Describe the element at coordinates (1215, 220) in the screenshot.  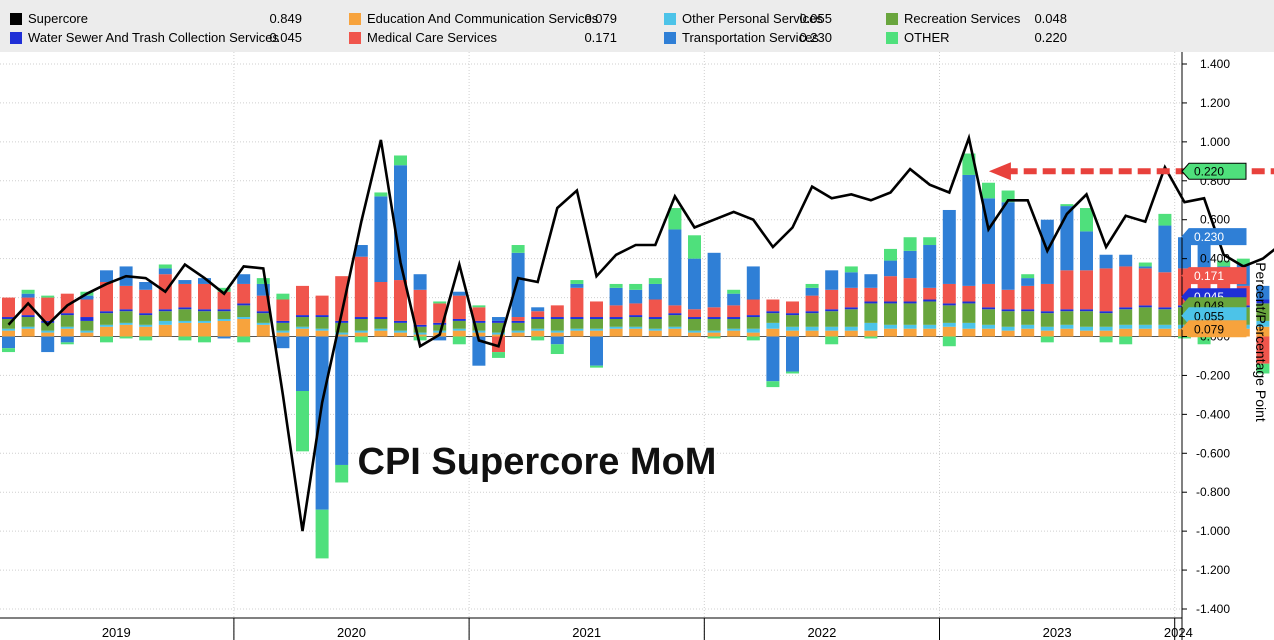
I see `y-tick-label: 0.600` at that location.